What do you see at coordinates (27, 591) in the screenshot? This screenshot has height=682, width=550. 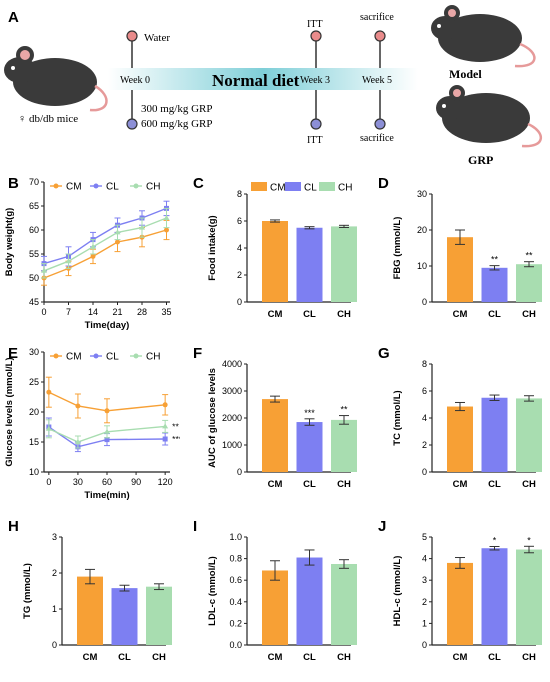 I see `y-axis-label: TG (mmol/L)` at bounding box center [27, 591].